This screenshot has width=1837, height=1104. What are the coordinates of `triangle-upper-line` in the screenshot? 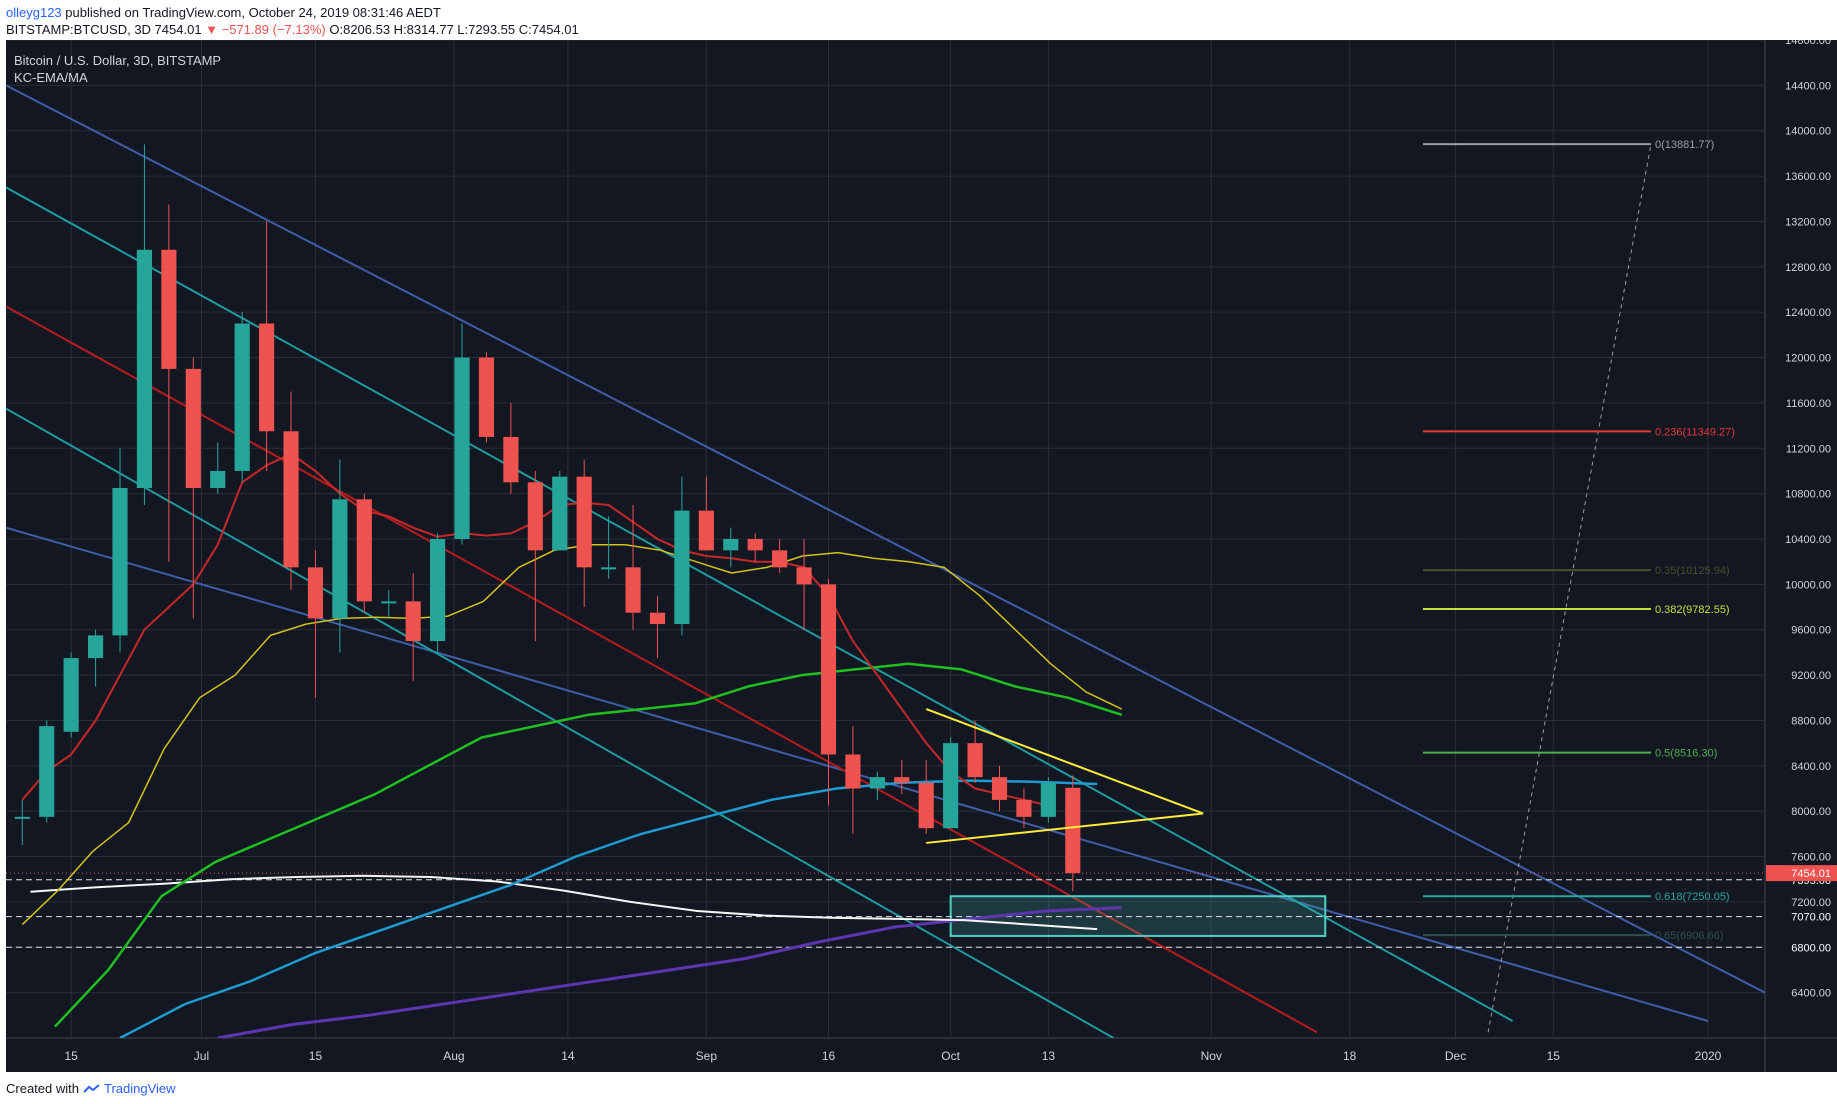 It's located at (1064, 761).